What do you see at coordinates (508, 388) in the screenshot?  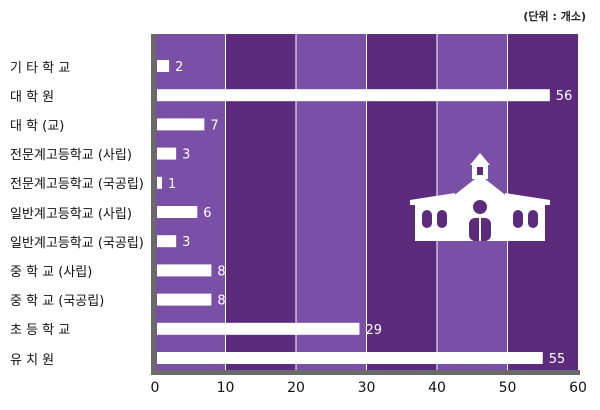 I see `x-tick-label: 50` at bounding box center [508, 388].